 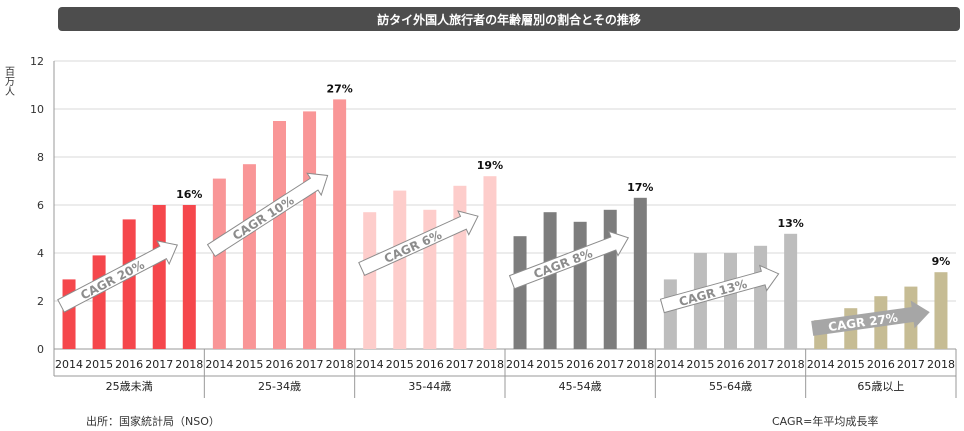 What do you see at coordinates (37, 109) in the screenshot?
I see `y-tick-label: 10` at bounding box center [37, 109].